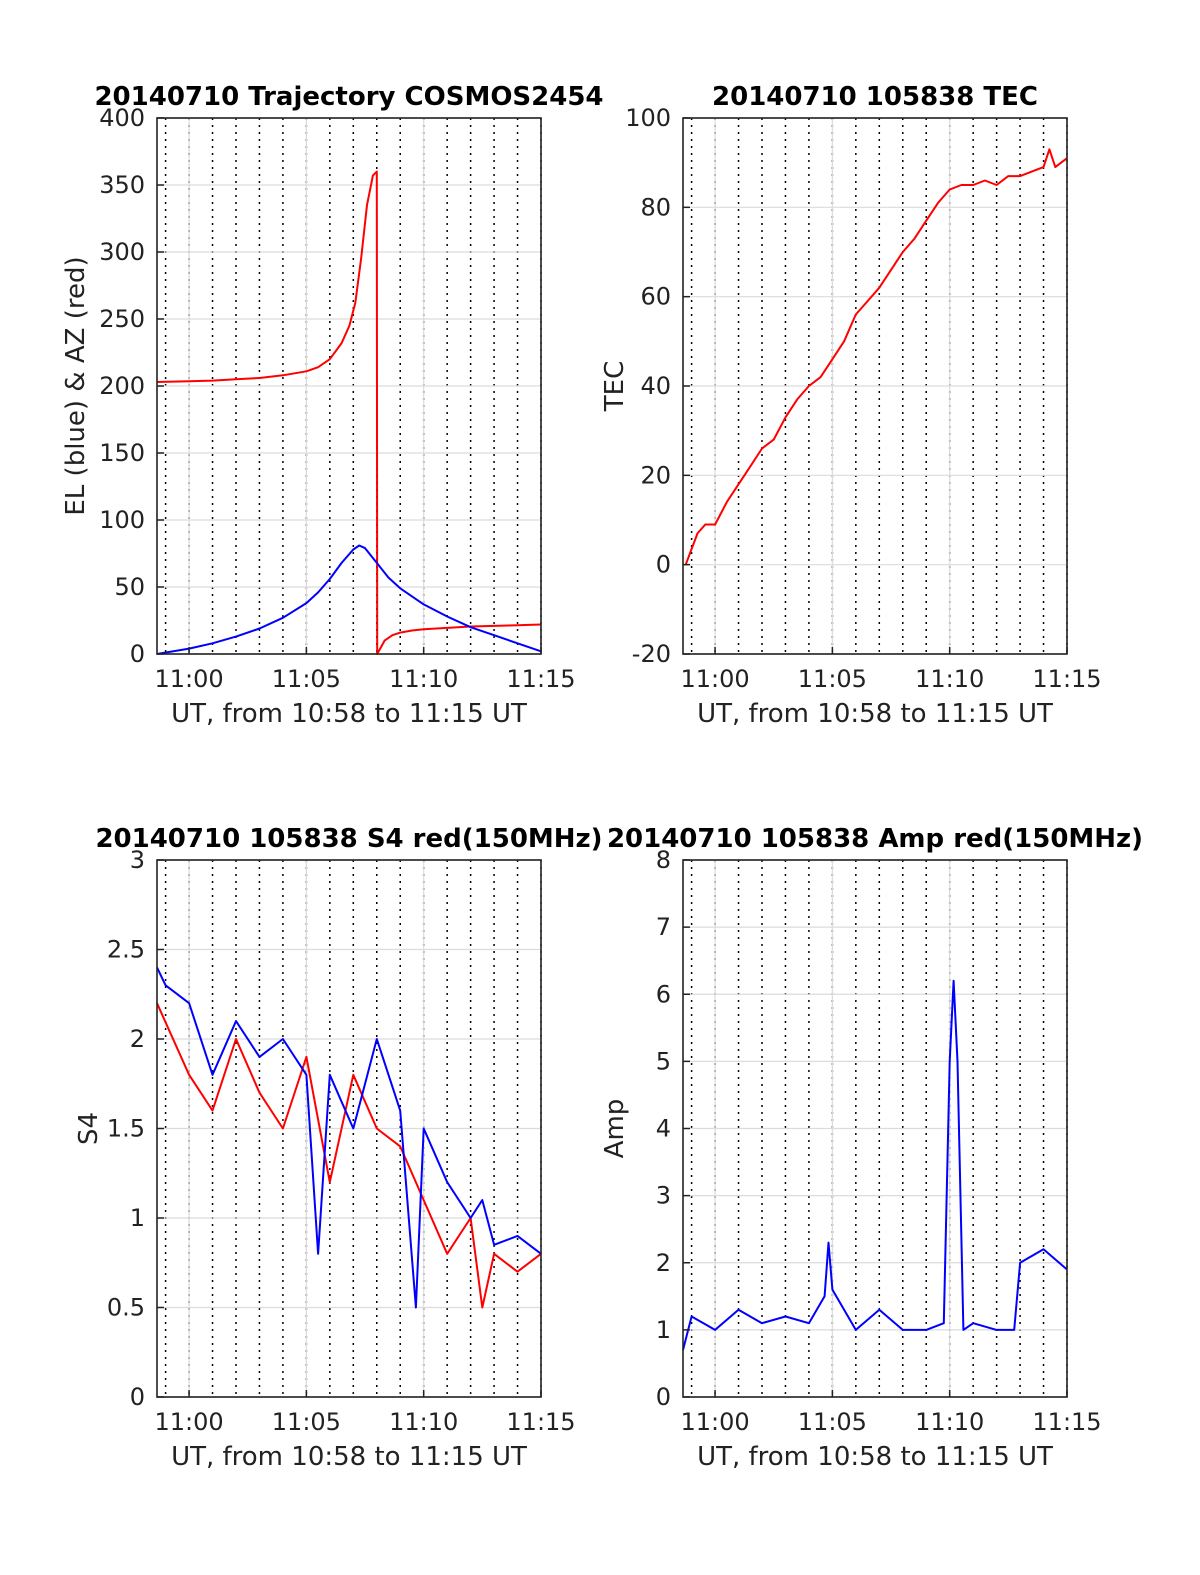 Image resolution: width=1200 pixels, height=1575 pixels. Describe the element at coordinates (663, 1061) in the screenshot. I see `y-tick-label: 5` at that location.